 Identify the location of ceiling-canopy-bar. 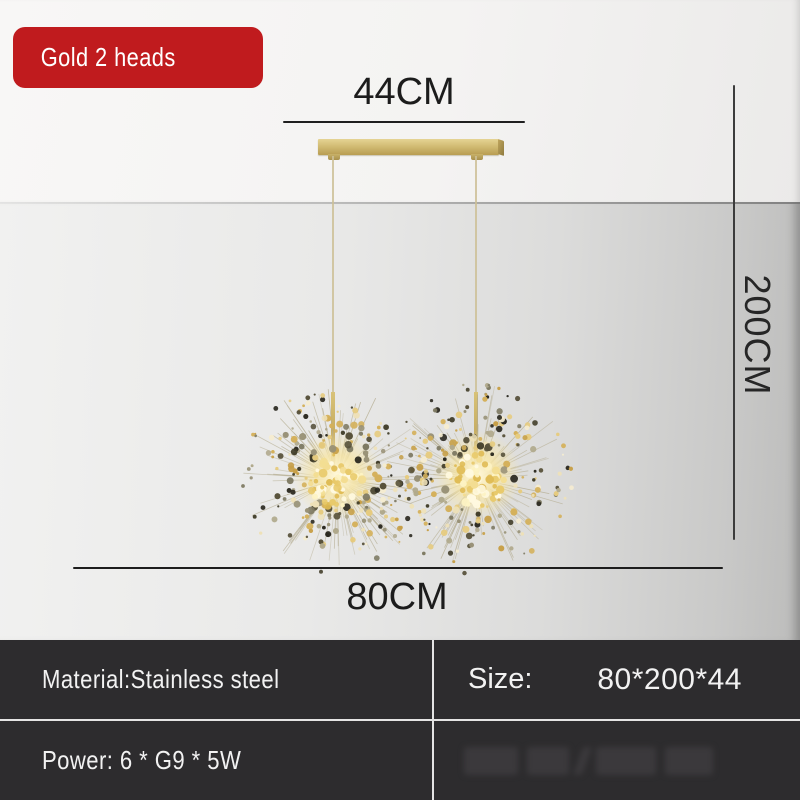
(411, 149).